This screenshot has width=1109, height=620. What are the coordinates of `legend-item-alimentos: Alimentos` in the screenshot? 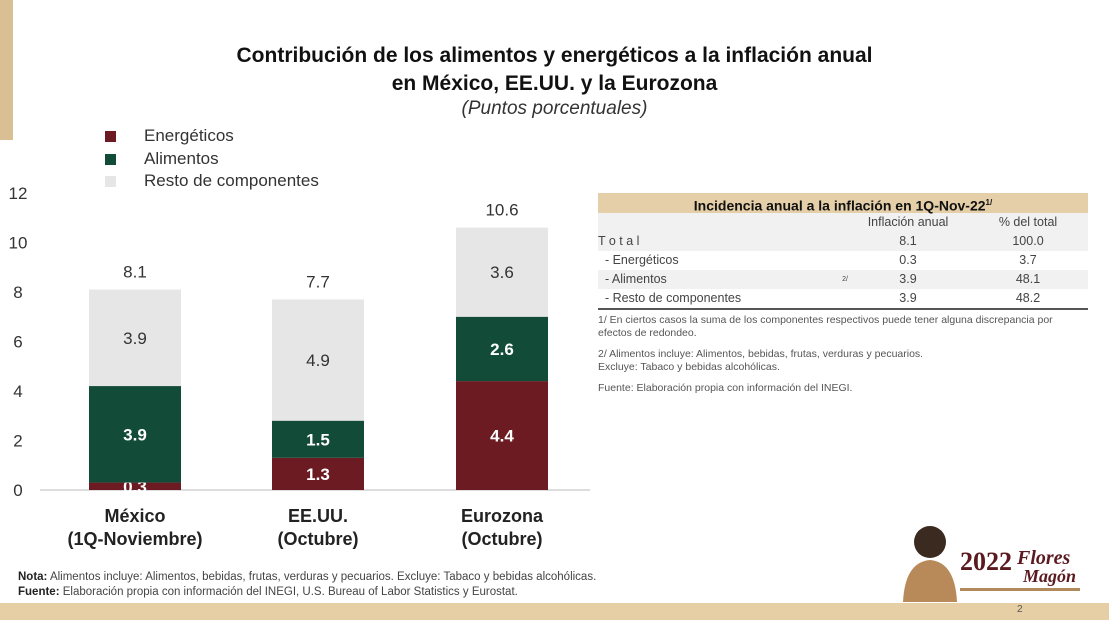 It's located at (162, 159).